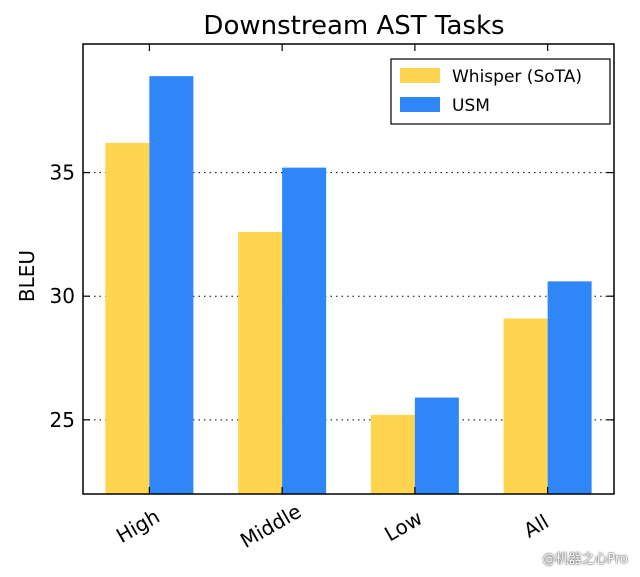 This screenshot has width=640, height=577. Describe the element at coordinates (353, 26) in the screenshot. I see `chart-title: Downstream AST Tasks` at that location.